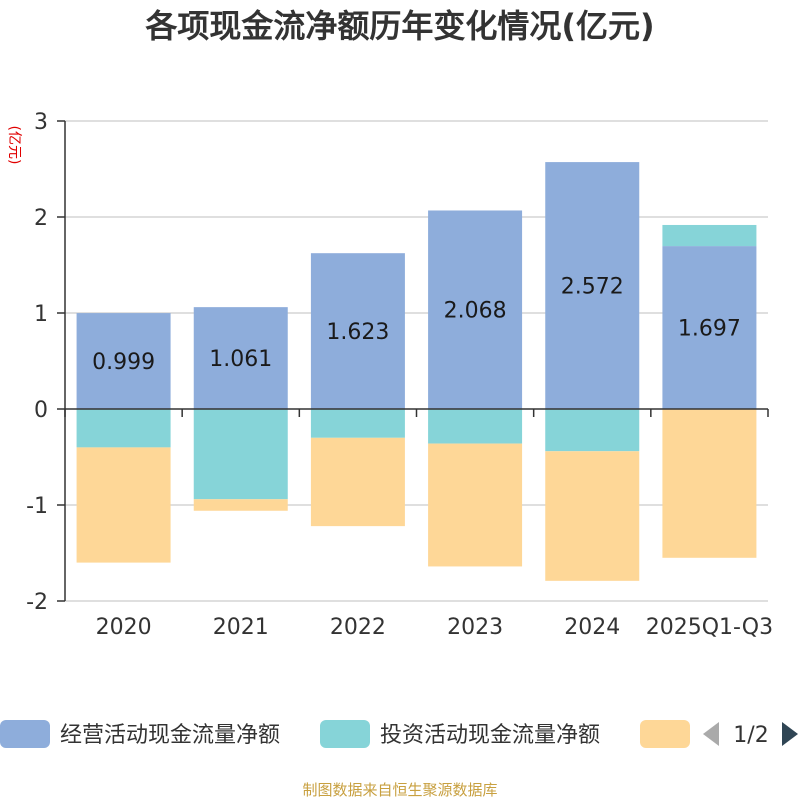 The image size is (800, 800). I want to click on y-tick-label: 1, so click(41, 314).